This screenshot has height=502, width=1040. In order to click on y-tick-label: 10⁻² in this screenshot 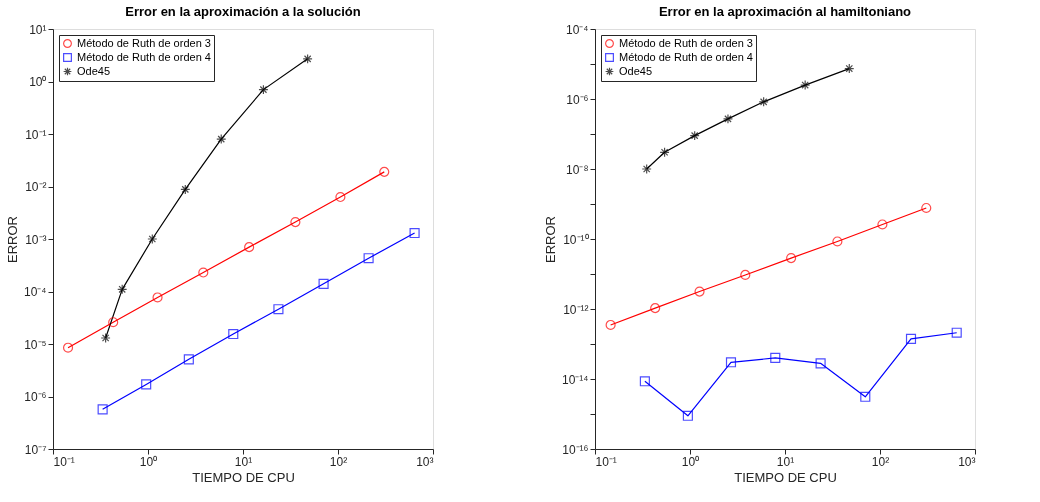, I will do `click(36, 187)`.